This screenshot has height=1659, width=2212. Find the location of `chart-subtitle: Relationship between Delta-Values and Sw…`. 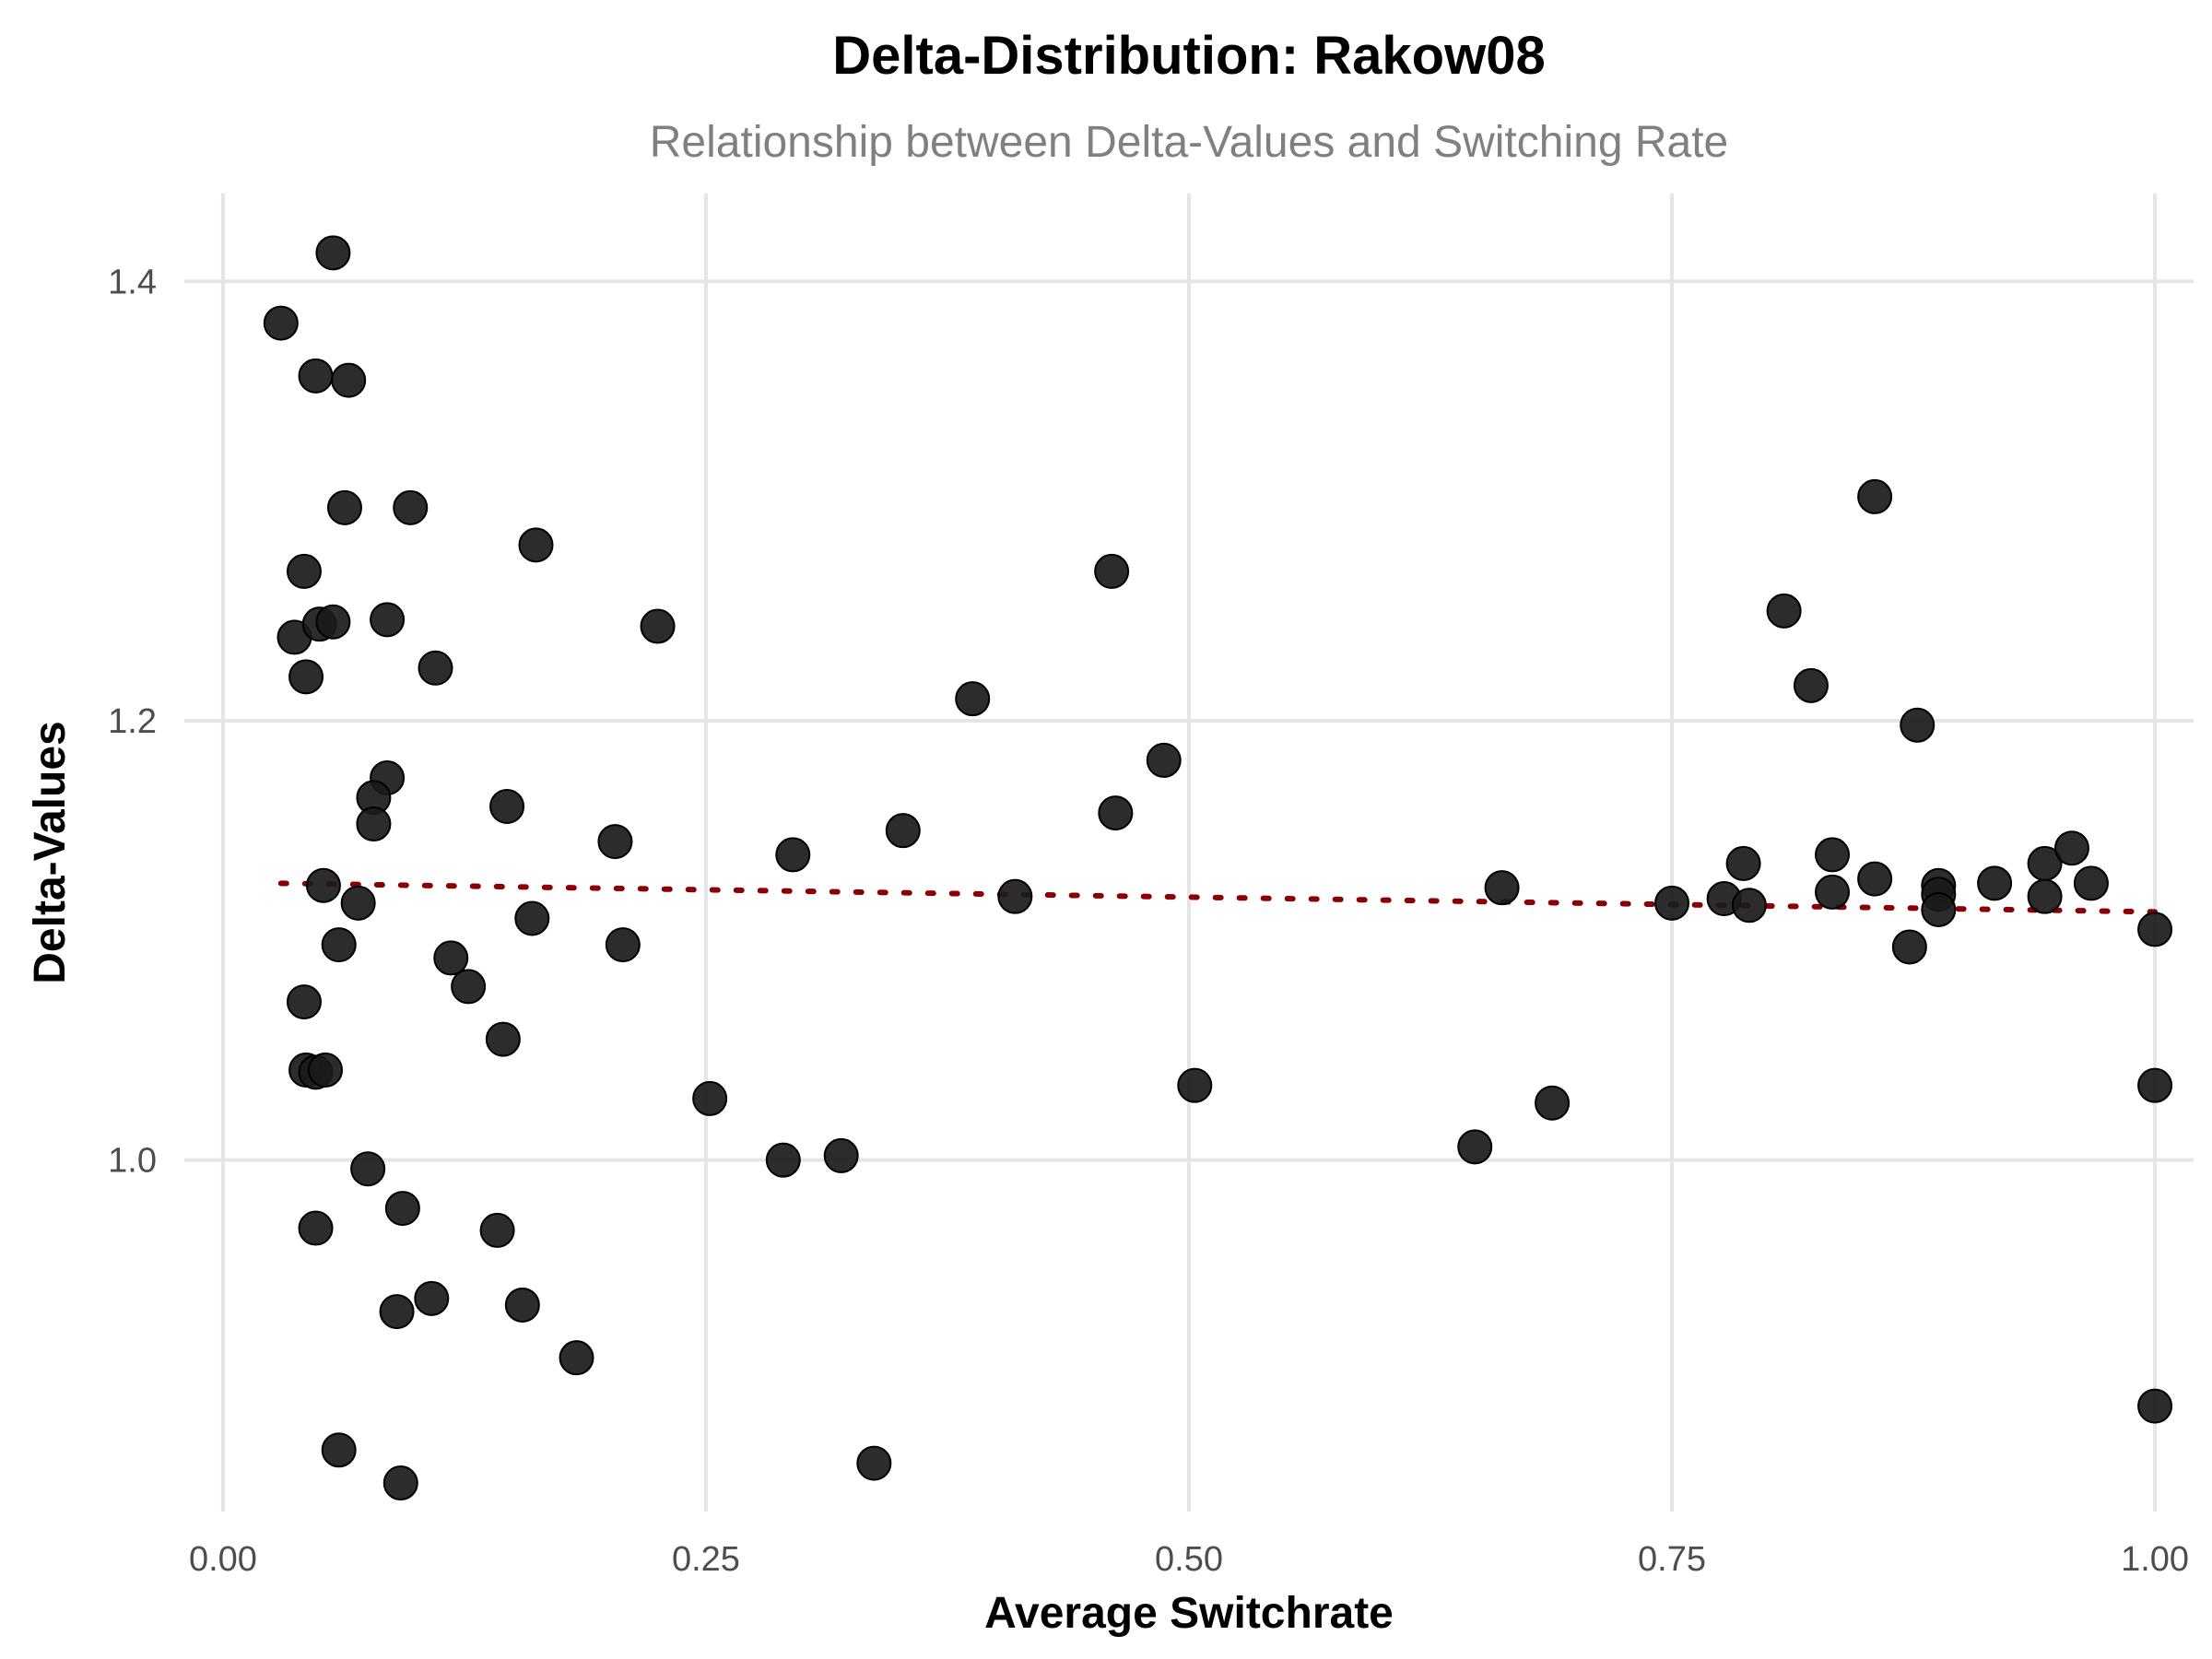

chart-subtitle: Relationship between Delta-Values and Sw… is located at coordinates (1189, 142).